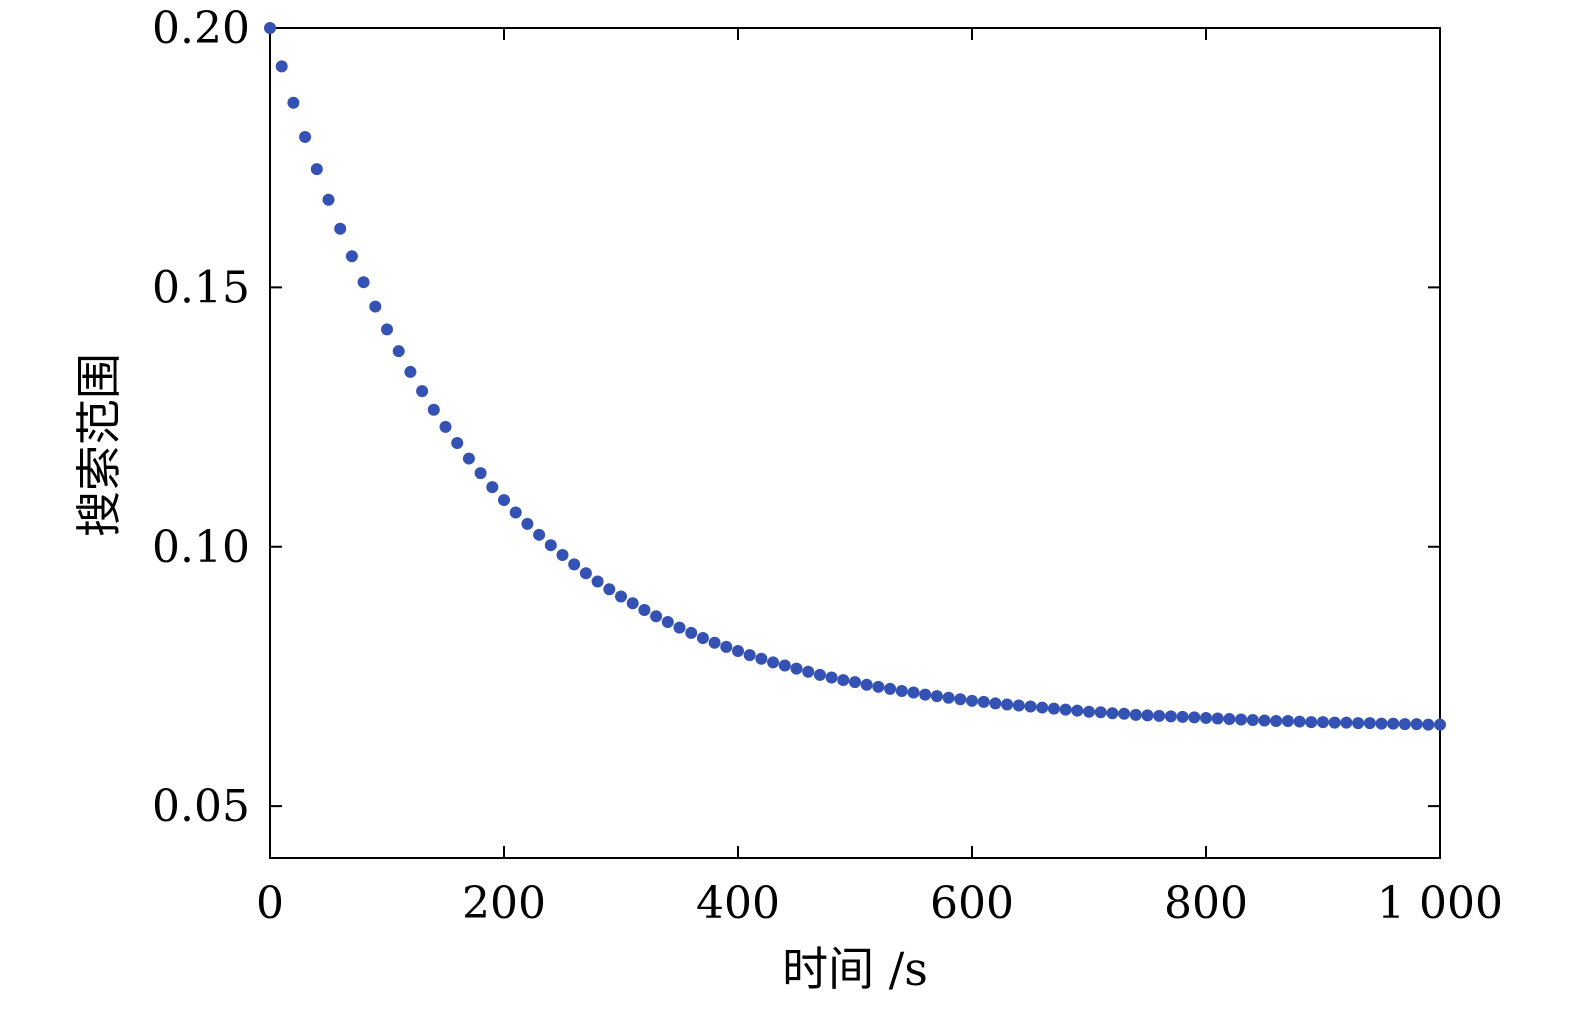  I want to click on y-tick-label: 0.10, so click(201, 547).